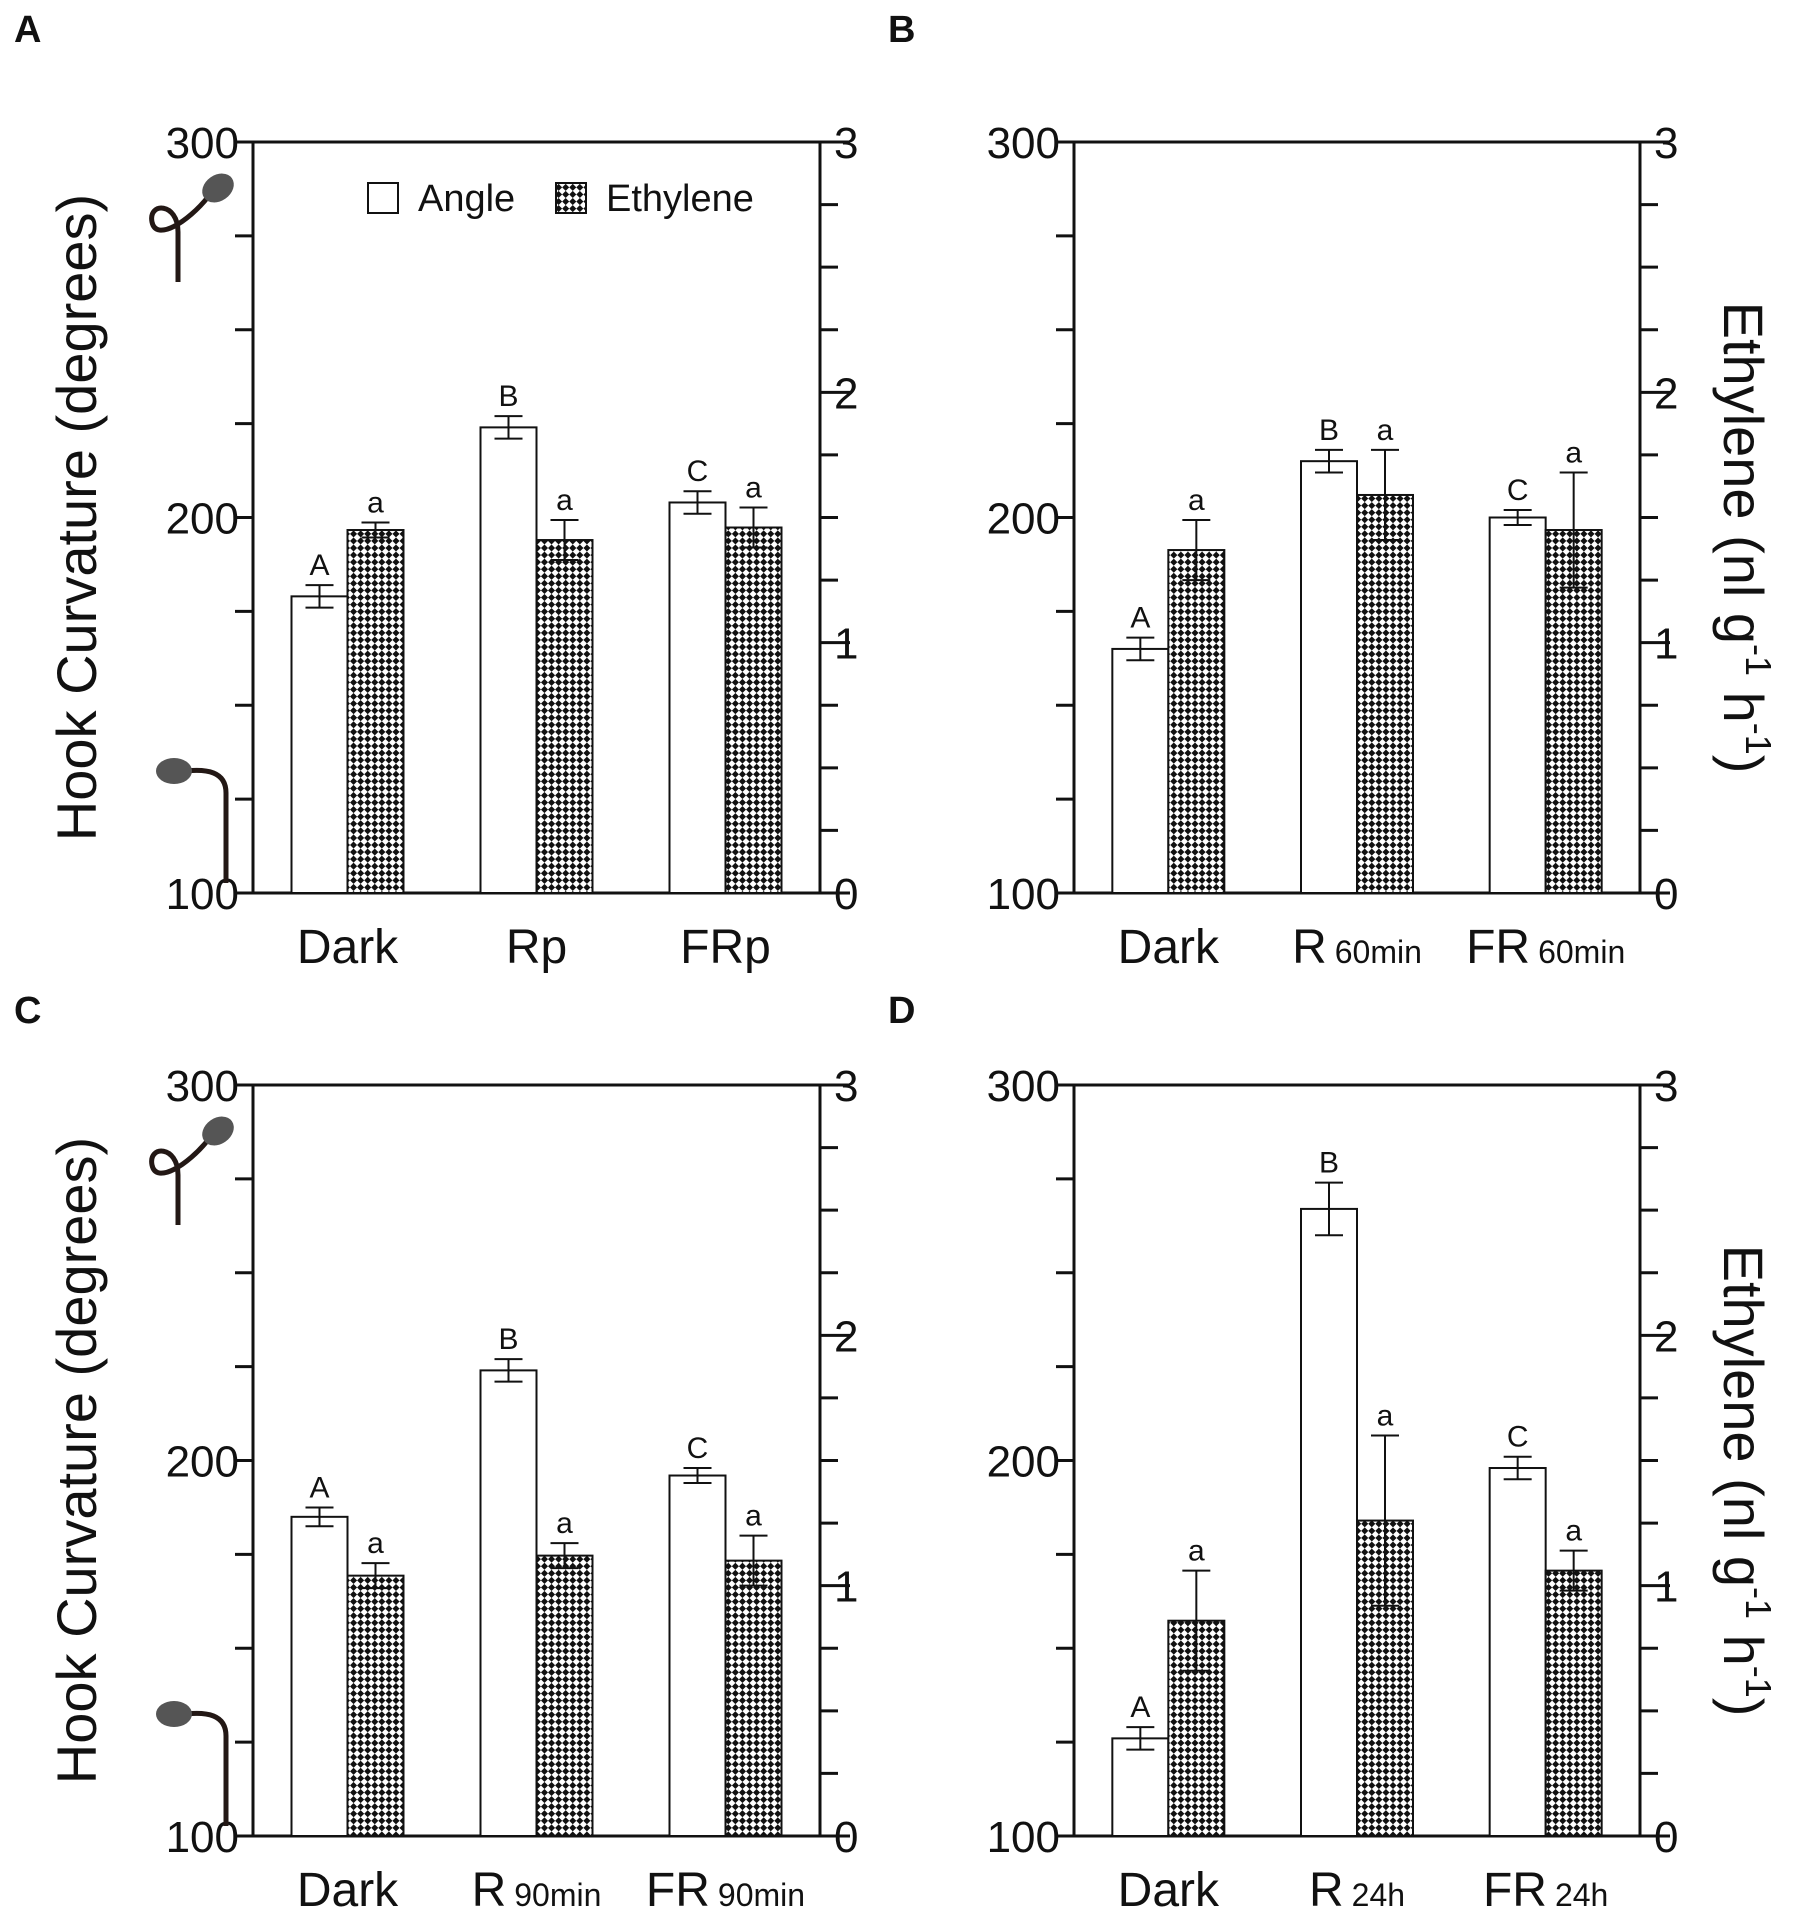 Image resolution: width=1800 pixels, height=1918 pixels. I want to click on category-label: FR 90min, so click(725, 1890).